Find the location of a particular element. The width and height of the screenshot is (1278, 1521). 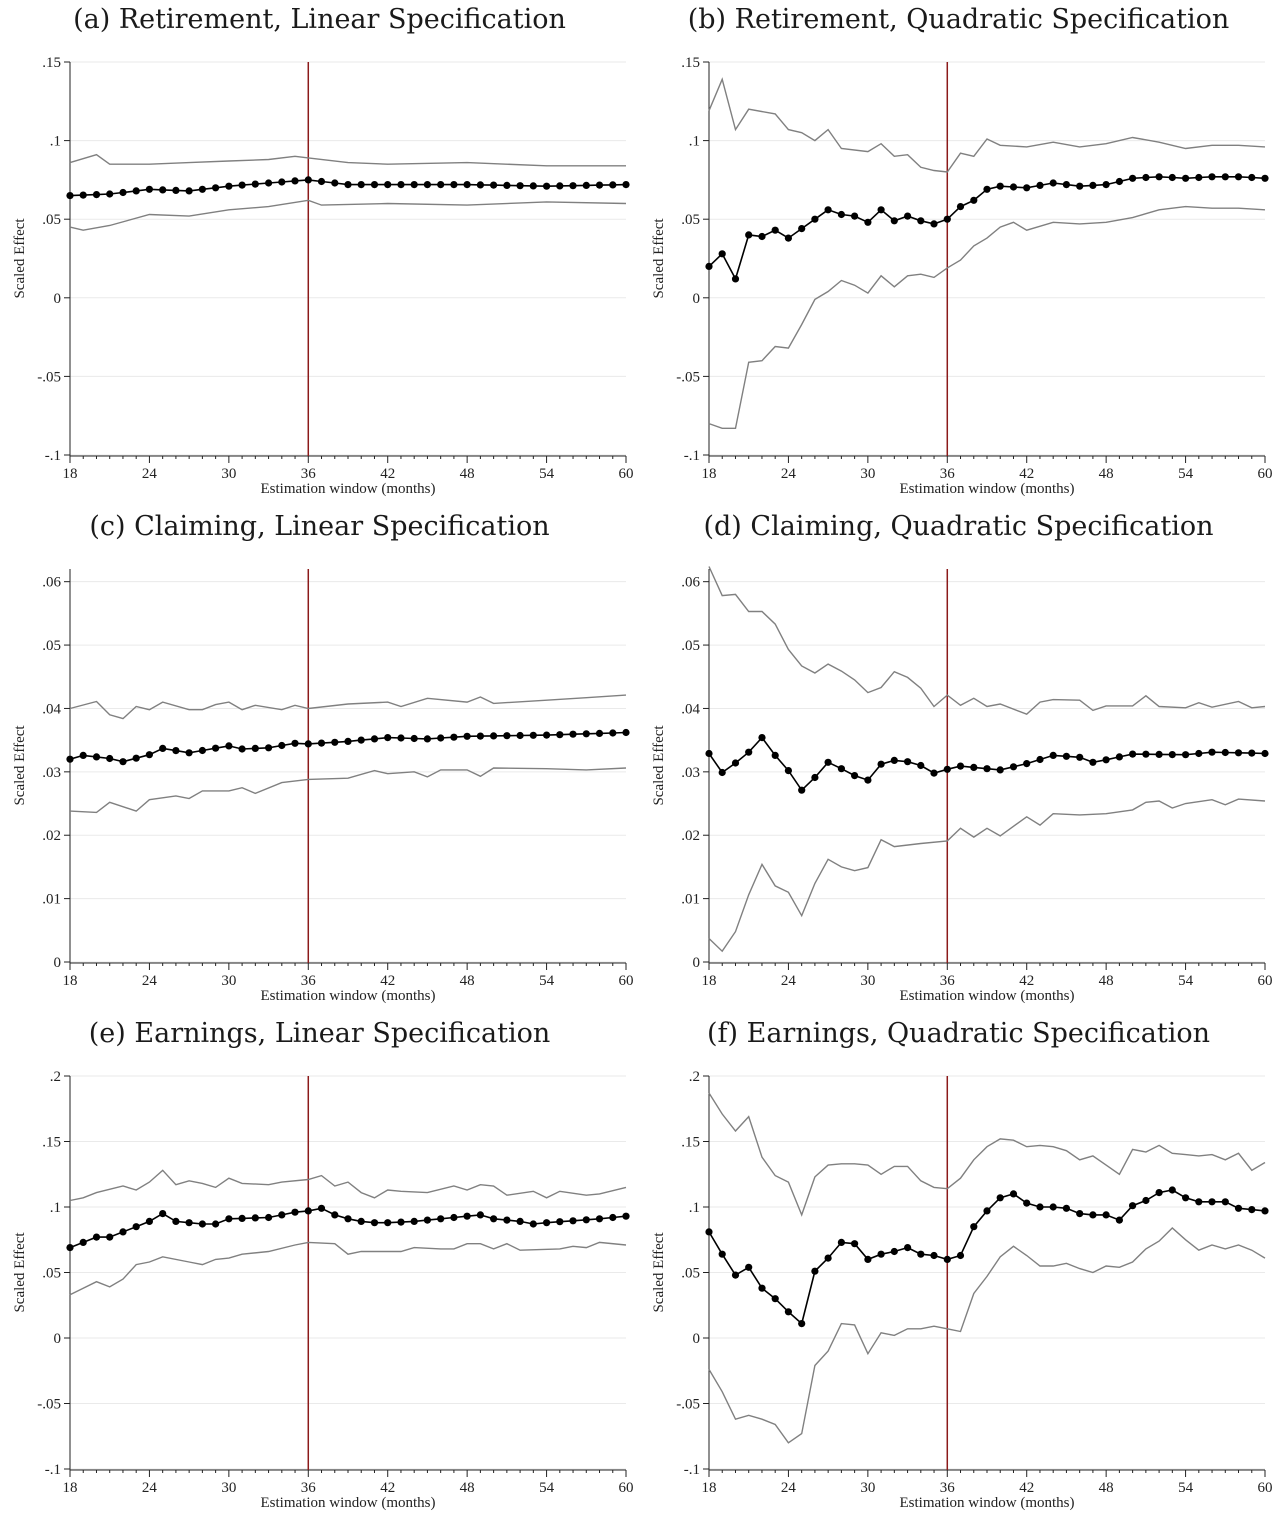

y-tick-label: .03 is located at coordinates (690, 773).